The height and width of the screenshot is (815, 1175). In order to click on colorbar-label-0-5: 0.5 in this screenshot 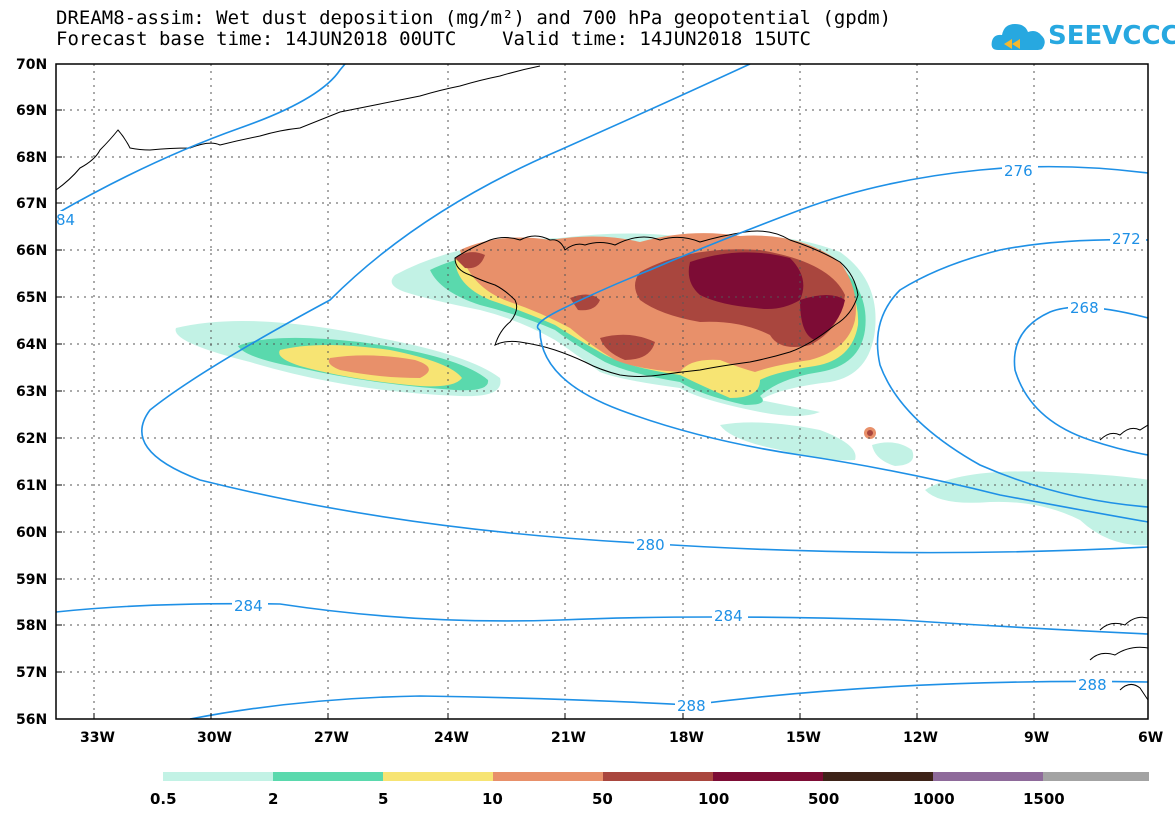, I will do `click(163, 799)`.